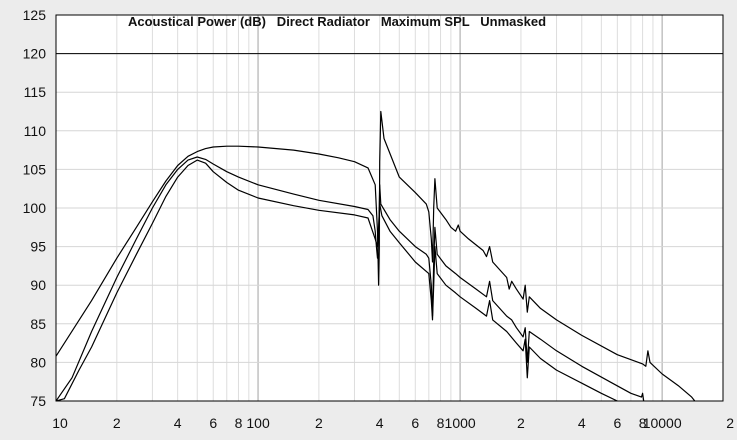 The image size is (737, 440). I want to click on x-tick-label: 100, so click(258, 423).